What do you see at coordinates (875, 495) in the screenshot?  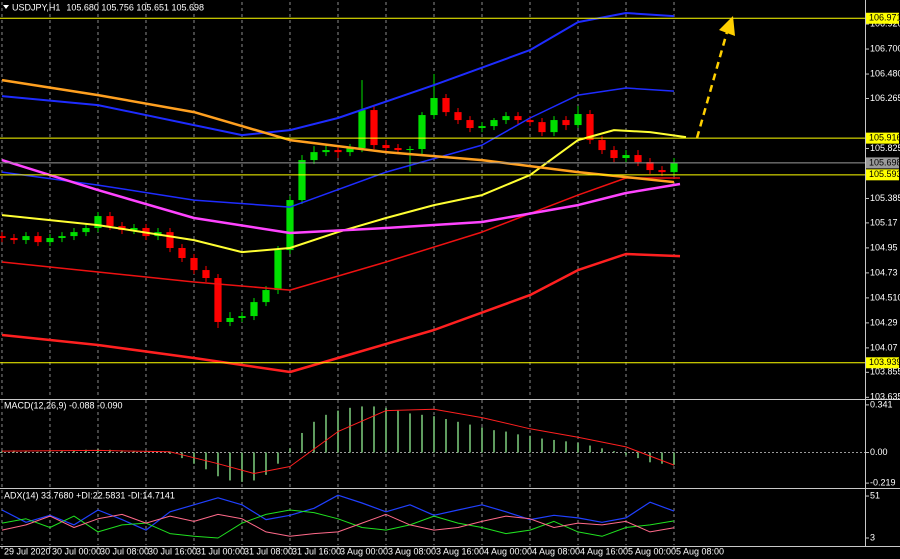 I see `y-tick-label: 51` at bounding box center [875, 495].